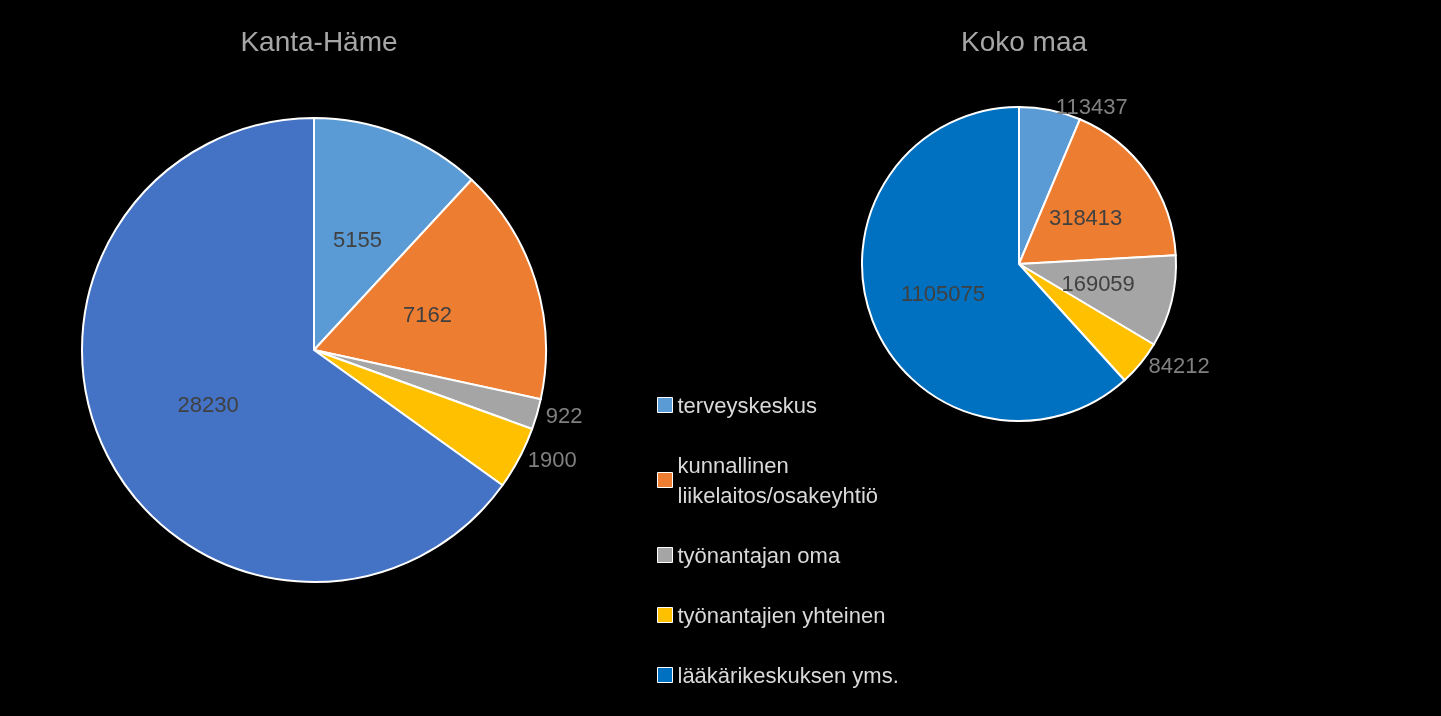 Image resolution: width=1441 pixels, height=716 pixels. Describe the element at coordinates (1179, 366) in the screenshot. I see `data-label: 84212` at that location.